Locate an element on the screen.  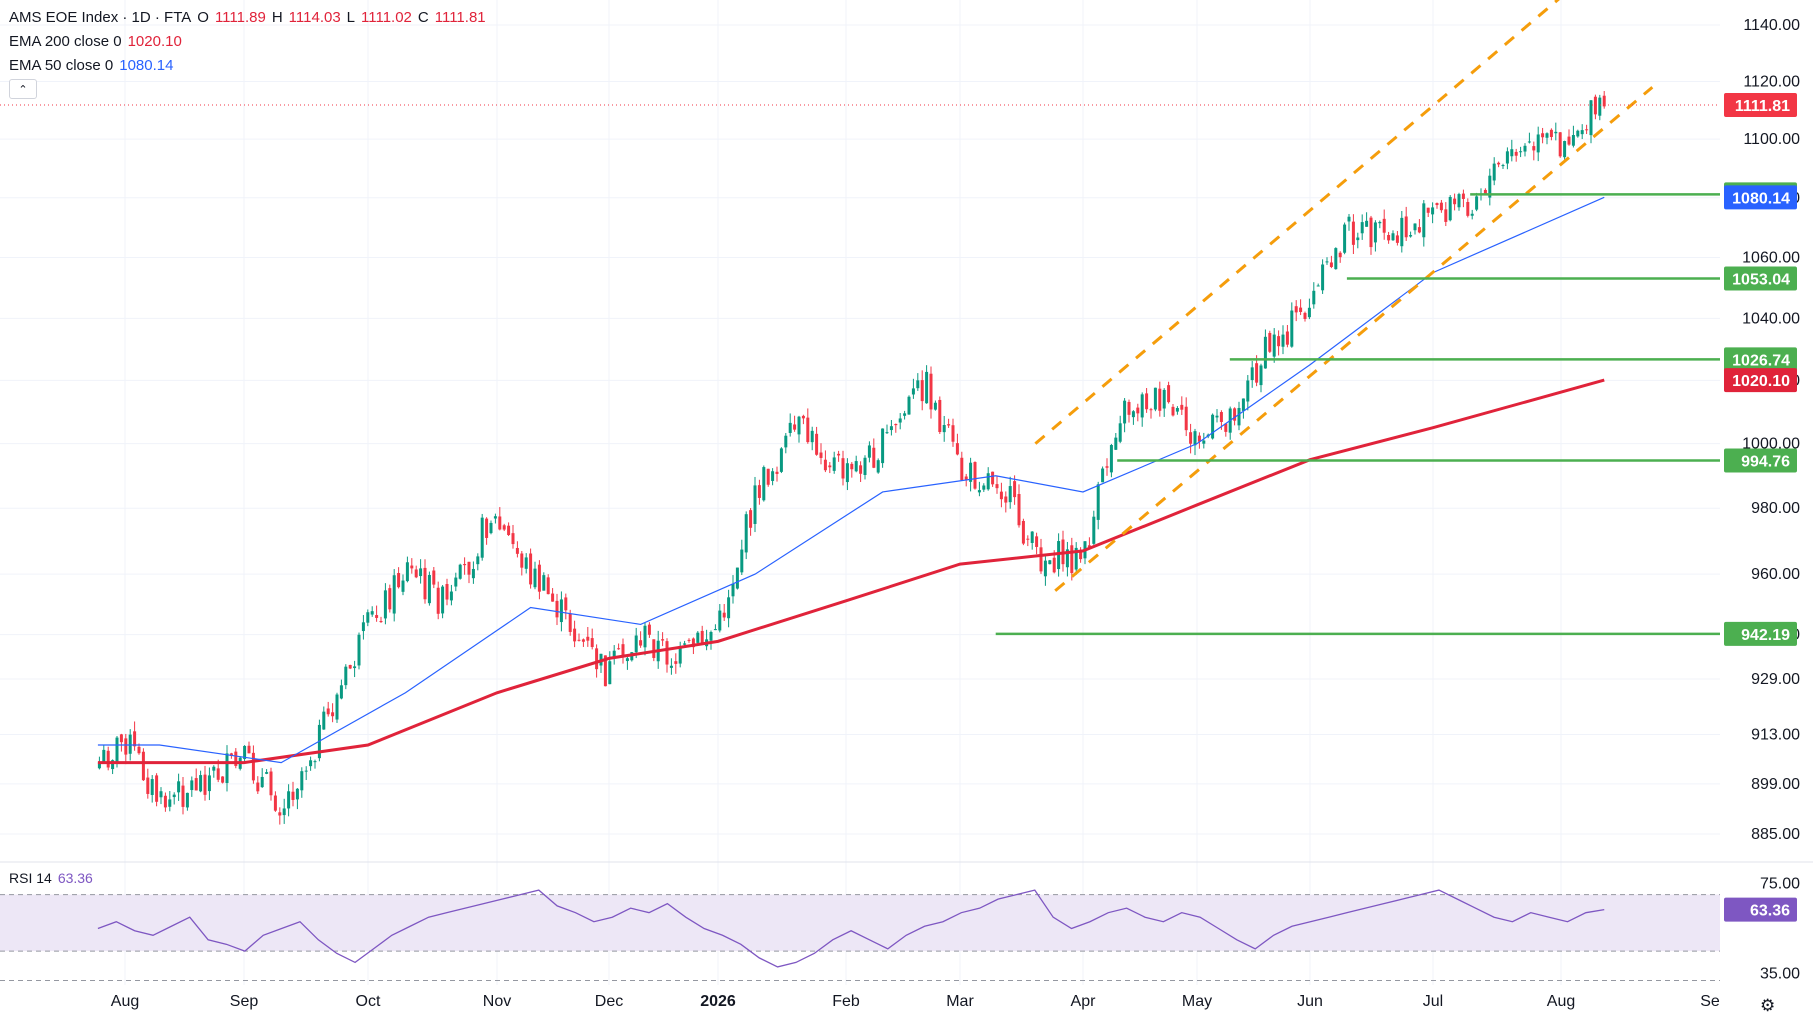
ema200-value: 1020.10 is located at coordinates (154, 41).